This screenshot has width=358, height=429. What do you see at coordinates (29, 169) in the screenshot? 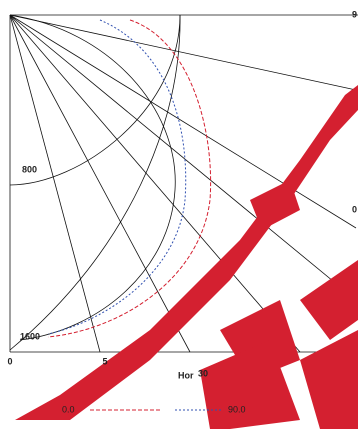
I see `r-tick-label: 800` at bounding box center [29, 169].